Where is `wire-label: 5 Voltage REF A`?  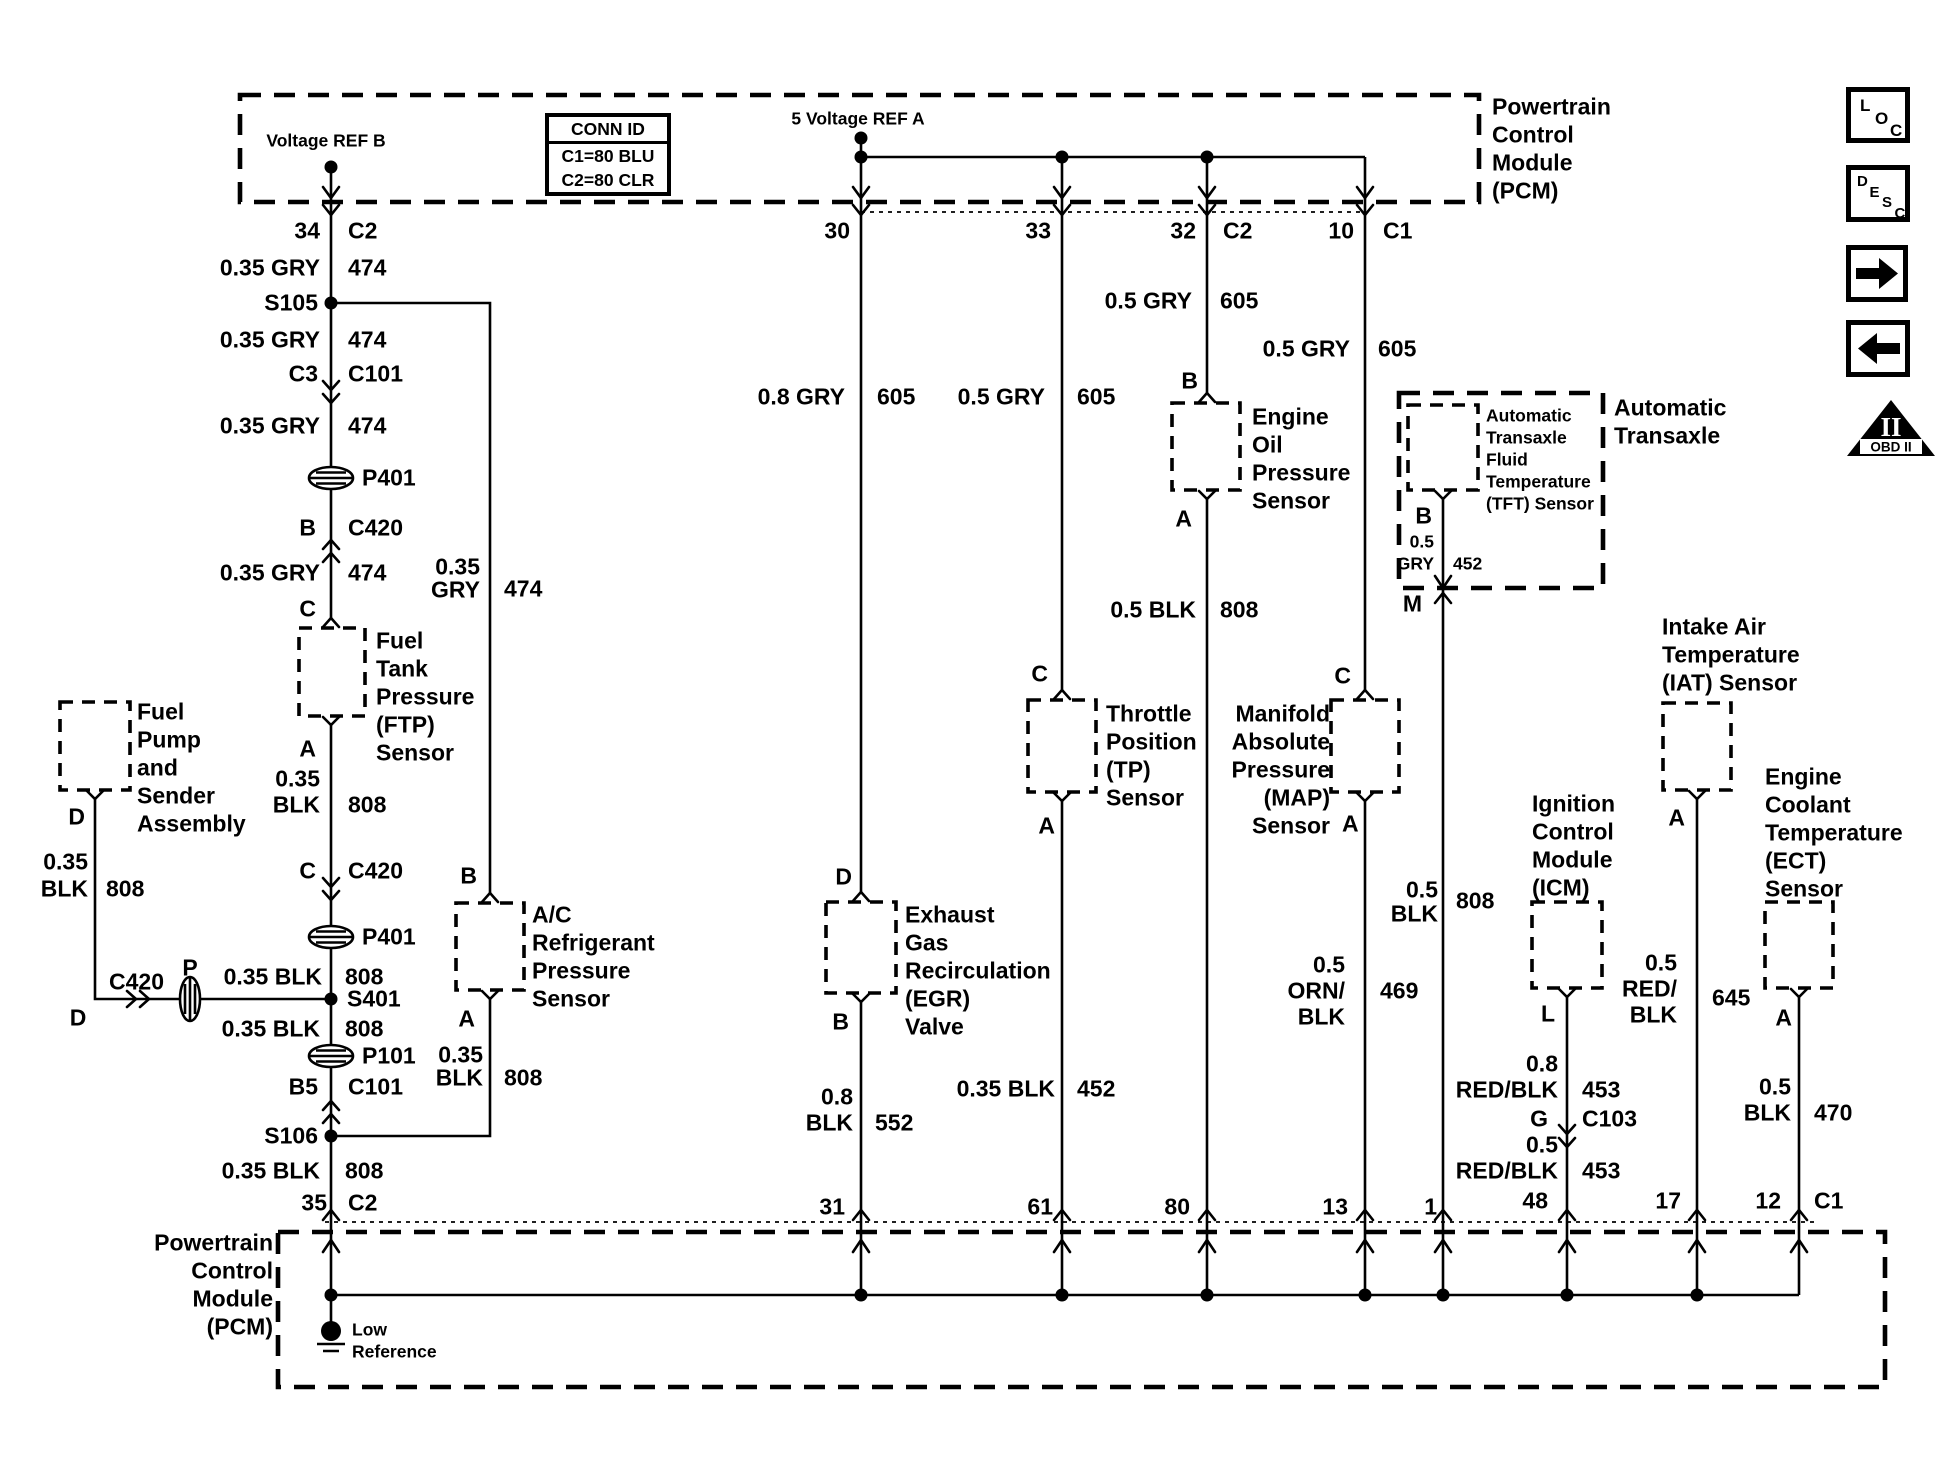
wire-label: 5 Voltage REF A is located at coordinates (858, 118).